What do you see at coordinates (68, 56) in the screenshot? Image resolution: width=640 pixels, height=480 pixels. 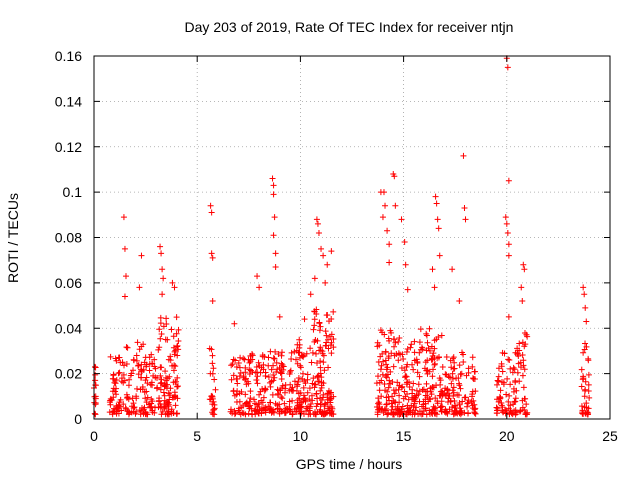 I see `y-tick-label: 0.16` at bounding box center [68, 56].